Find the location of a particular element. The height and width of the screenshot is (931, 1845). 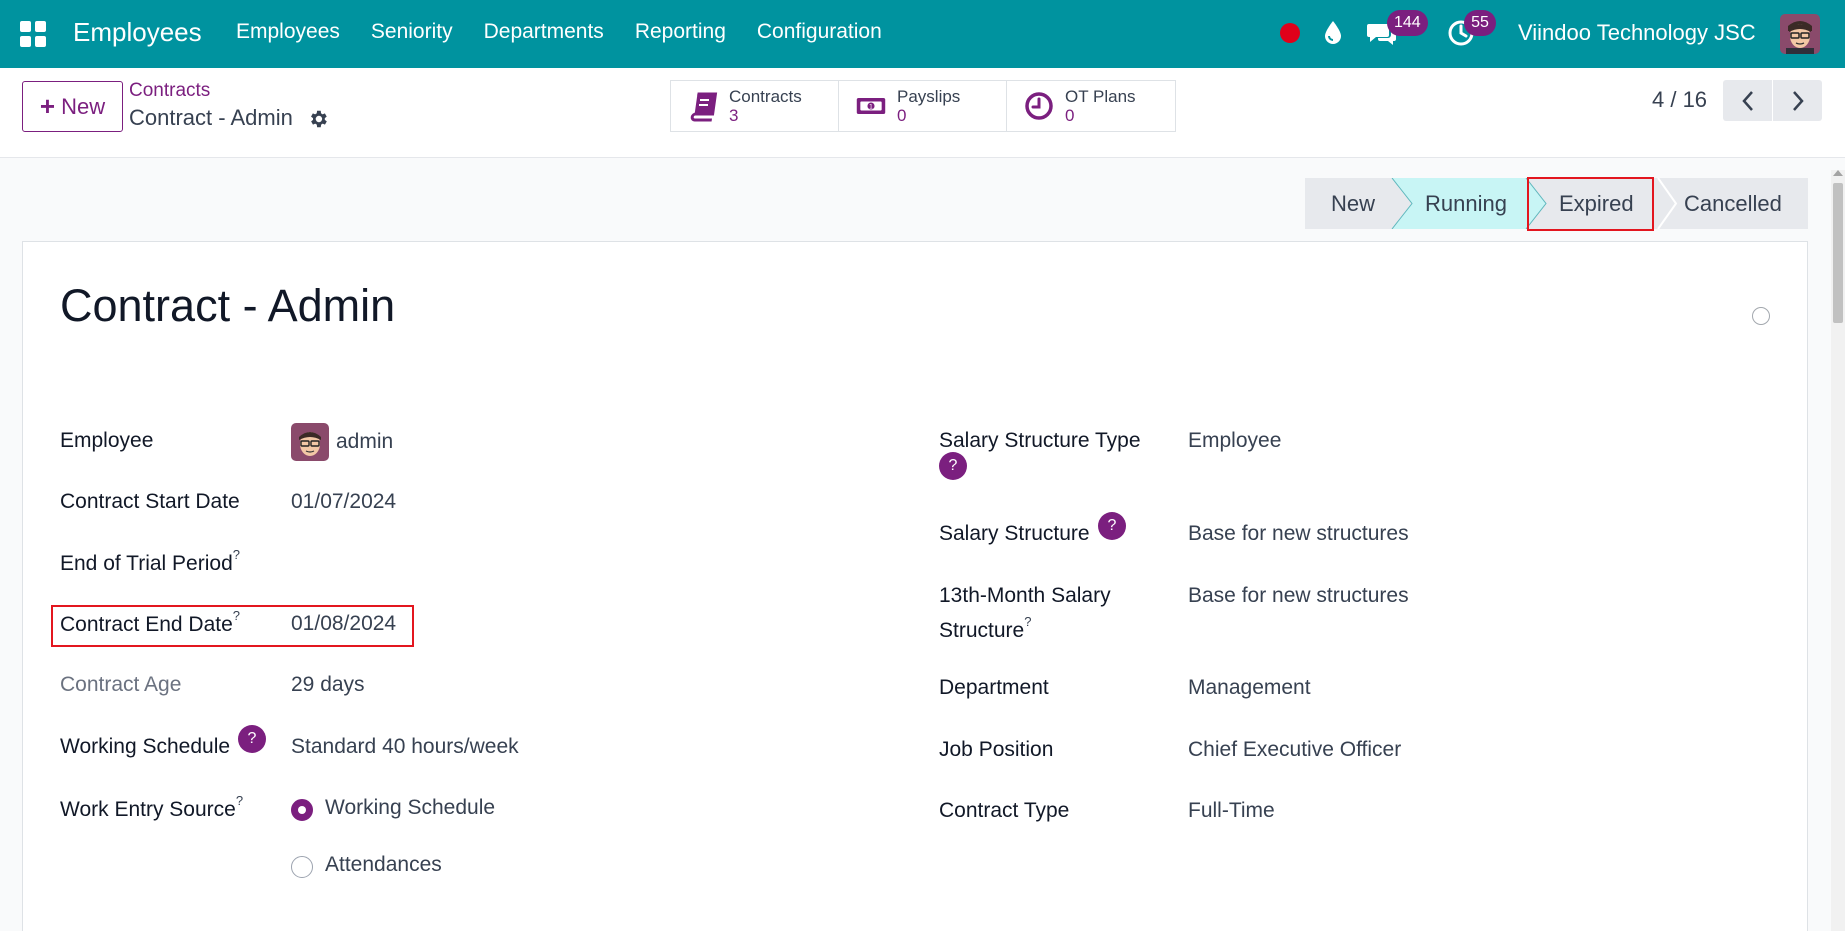

end-of-trial-label: End of Trial Period? is located at coordinates (150, 561).